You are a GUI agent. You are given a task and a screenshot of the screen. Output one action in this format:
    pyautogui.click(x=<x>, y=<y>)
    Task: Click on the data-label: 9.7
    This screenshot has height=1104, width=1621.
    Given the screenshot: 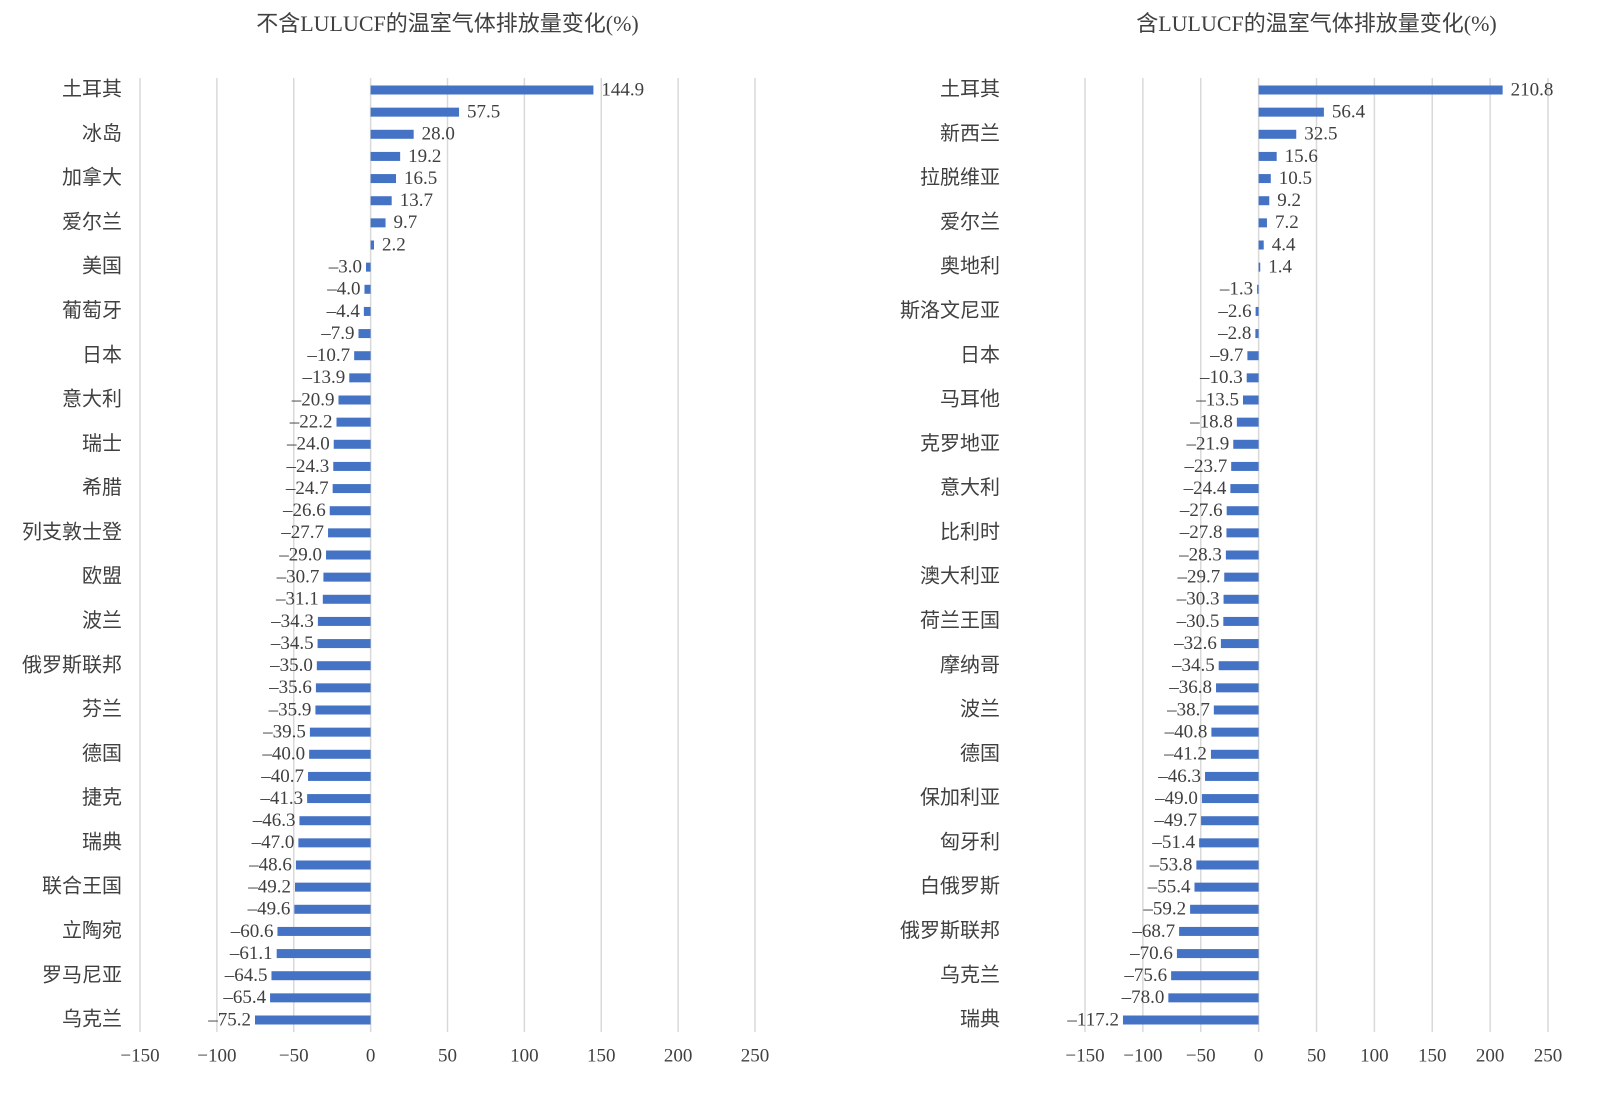 What is the action you would take?
    pyautogui.click(x=406, y=222)
    